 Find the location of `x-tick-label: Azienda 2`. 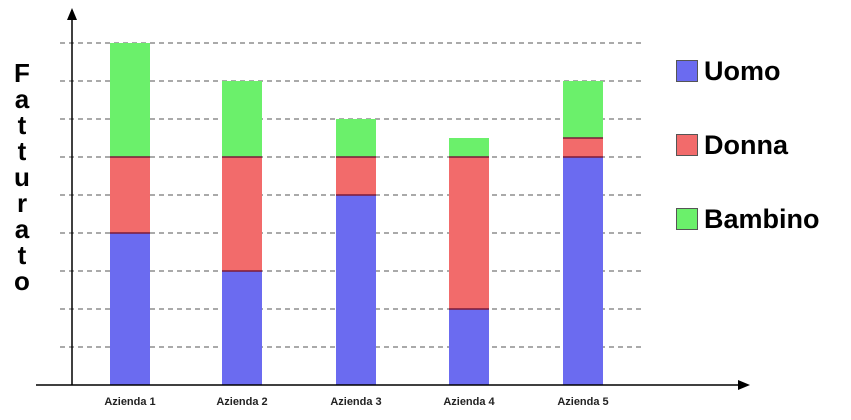

x-tick-label: Azienda 2 is located at coordinates (241, 402).